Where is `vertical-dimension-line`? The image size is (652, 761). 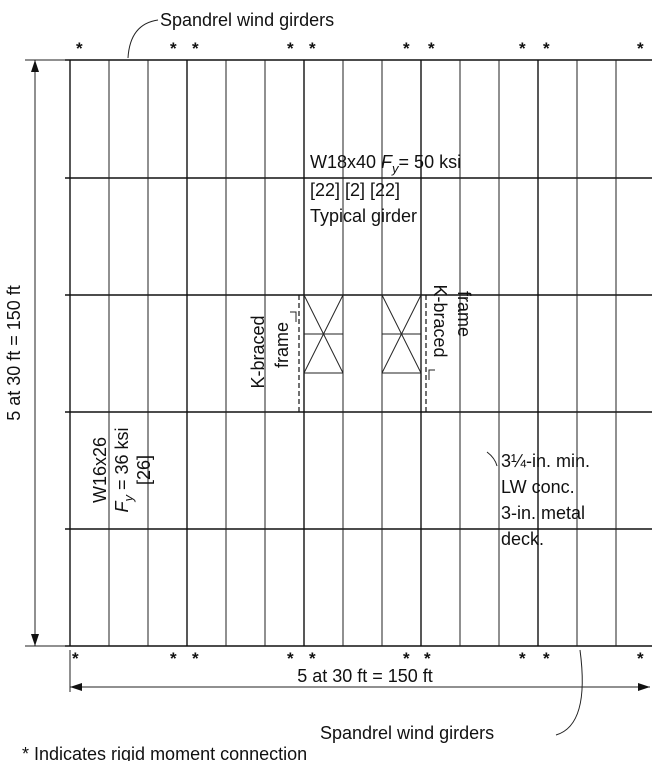
vertical-dimension-line is located at coordinates (45, 353).